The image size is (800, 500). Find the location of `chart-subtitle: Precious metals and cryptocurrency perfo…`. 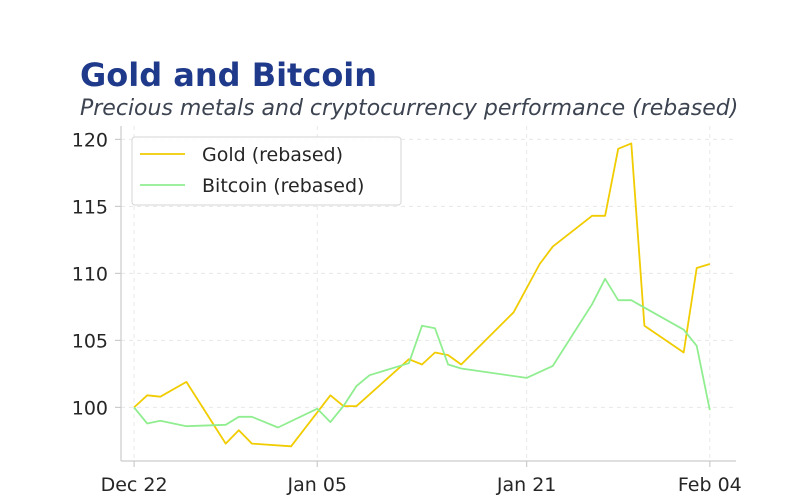

chart-subtitle: Precious metals and cryptocurrency perfo… is located at coordinates (409, 108).